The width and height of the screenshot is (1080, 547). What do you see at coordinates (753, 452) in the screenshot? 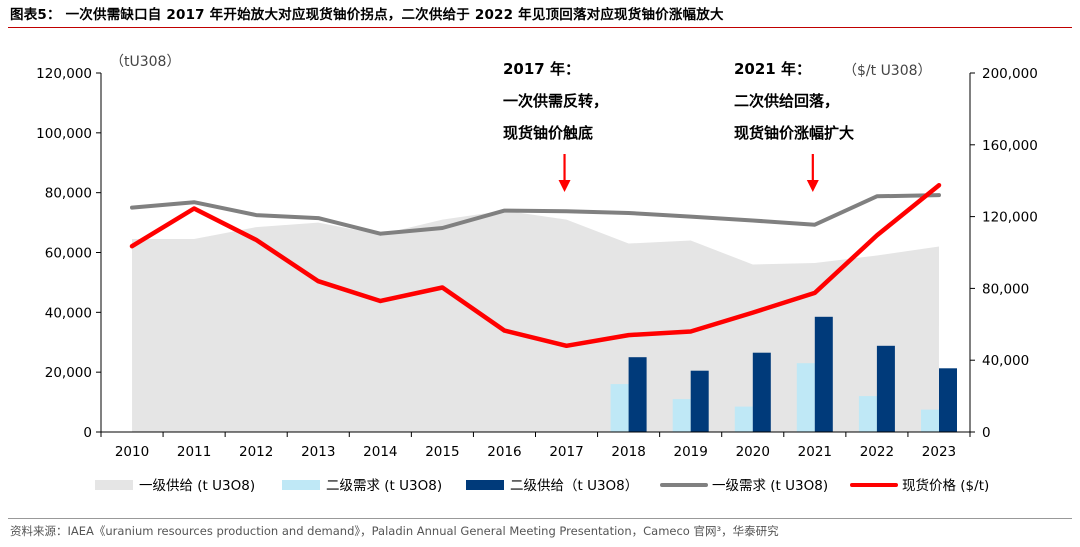
I see `x-tick-label: 2020` at bounding box center [753, 452].